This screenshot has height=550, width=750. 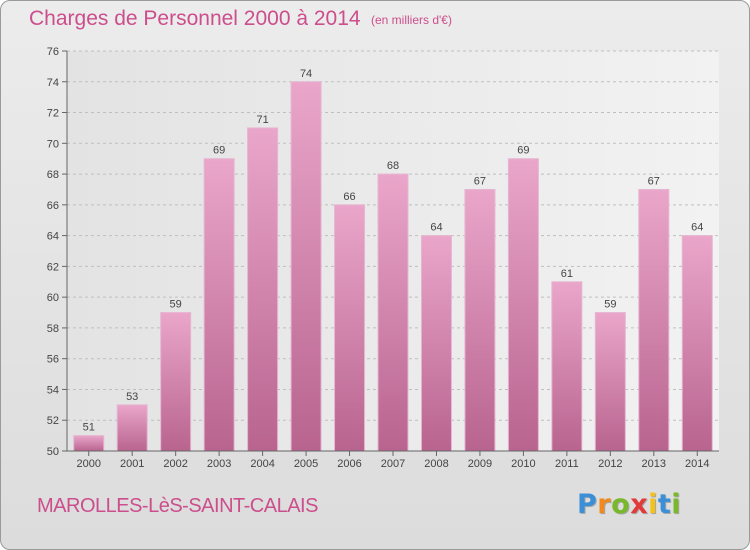 What do you see at coordinates (654, 464) in the screenshot?
I see `x-tick-label: 2013` at bounding box center [654, 464].